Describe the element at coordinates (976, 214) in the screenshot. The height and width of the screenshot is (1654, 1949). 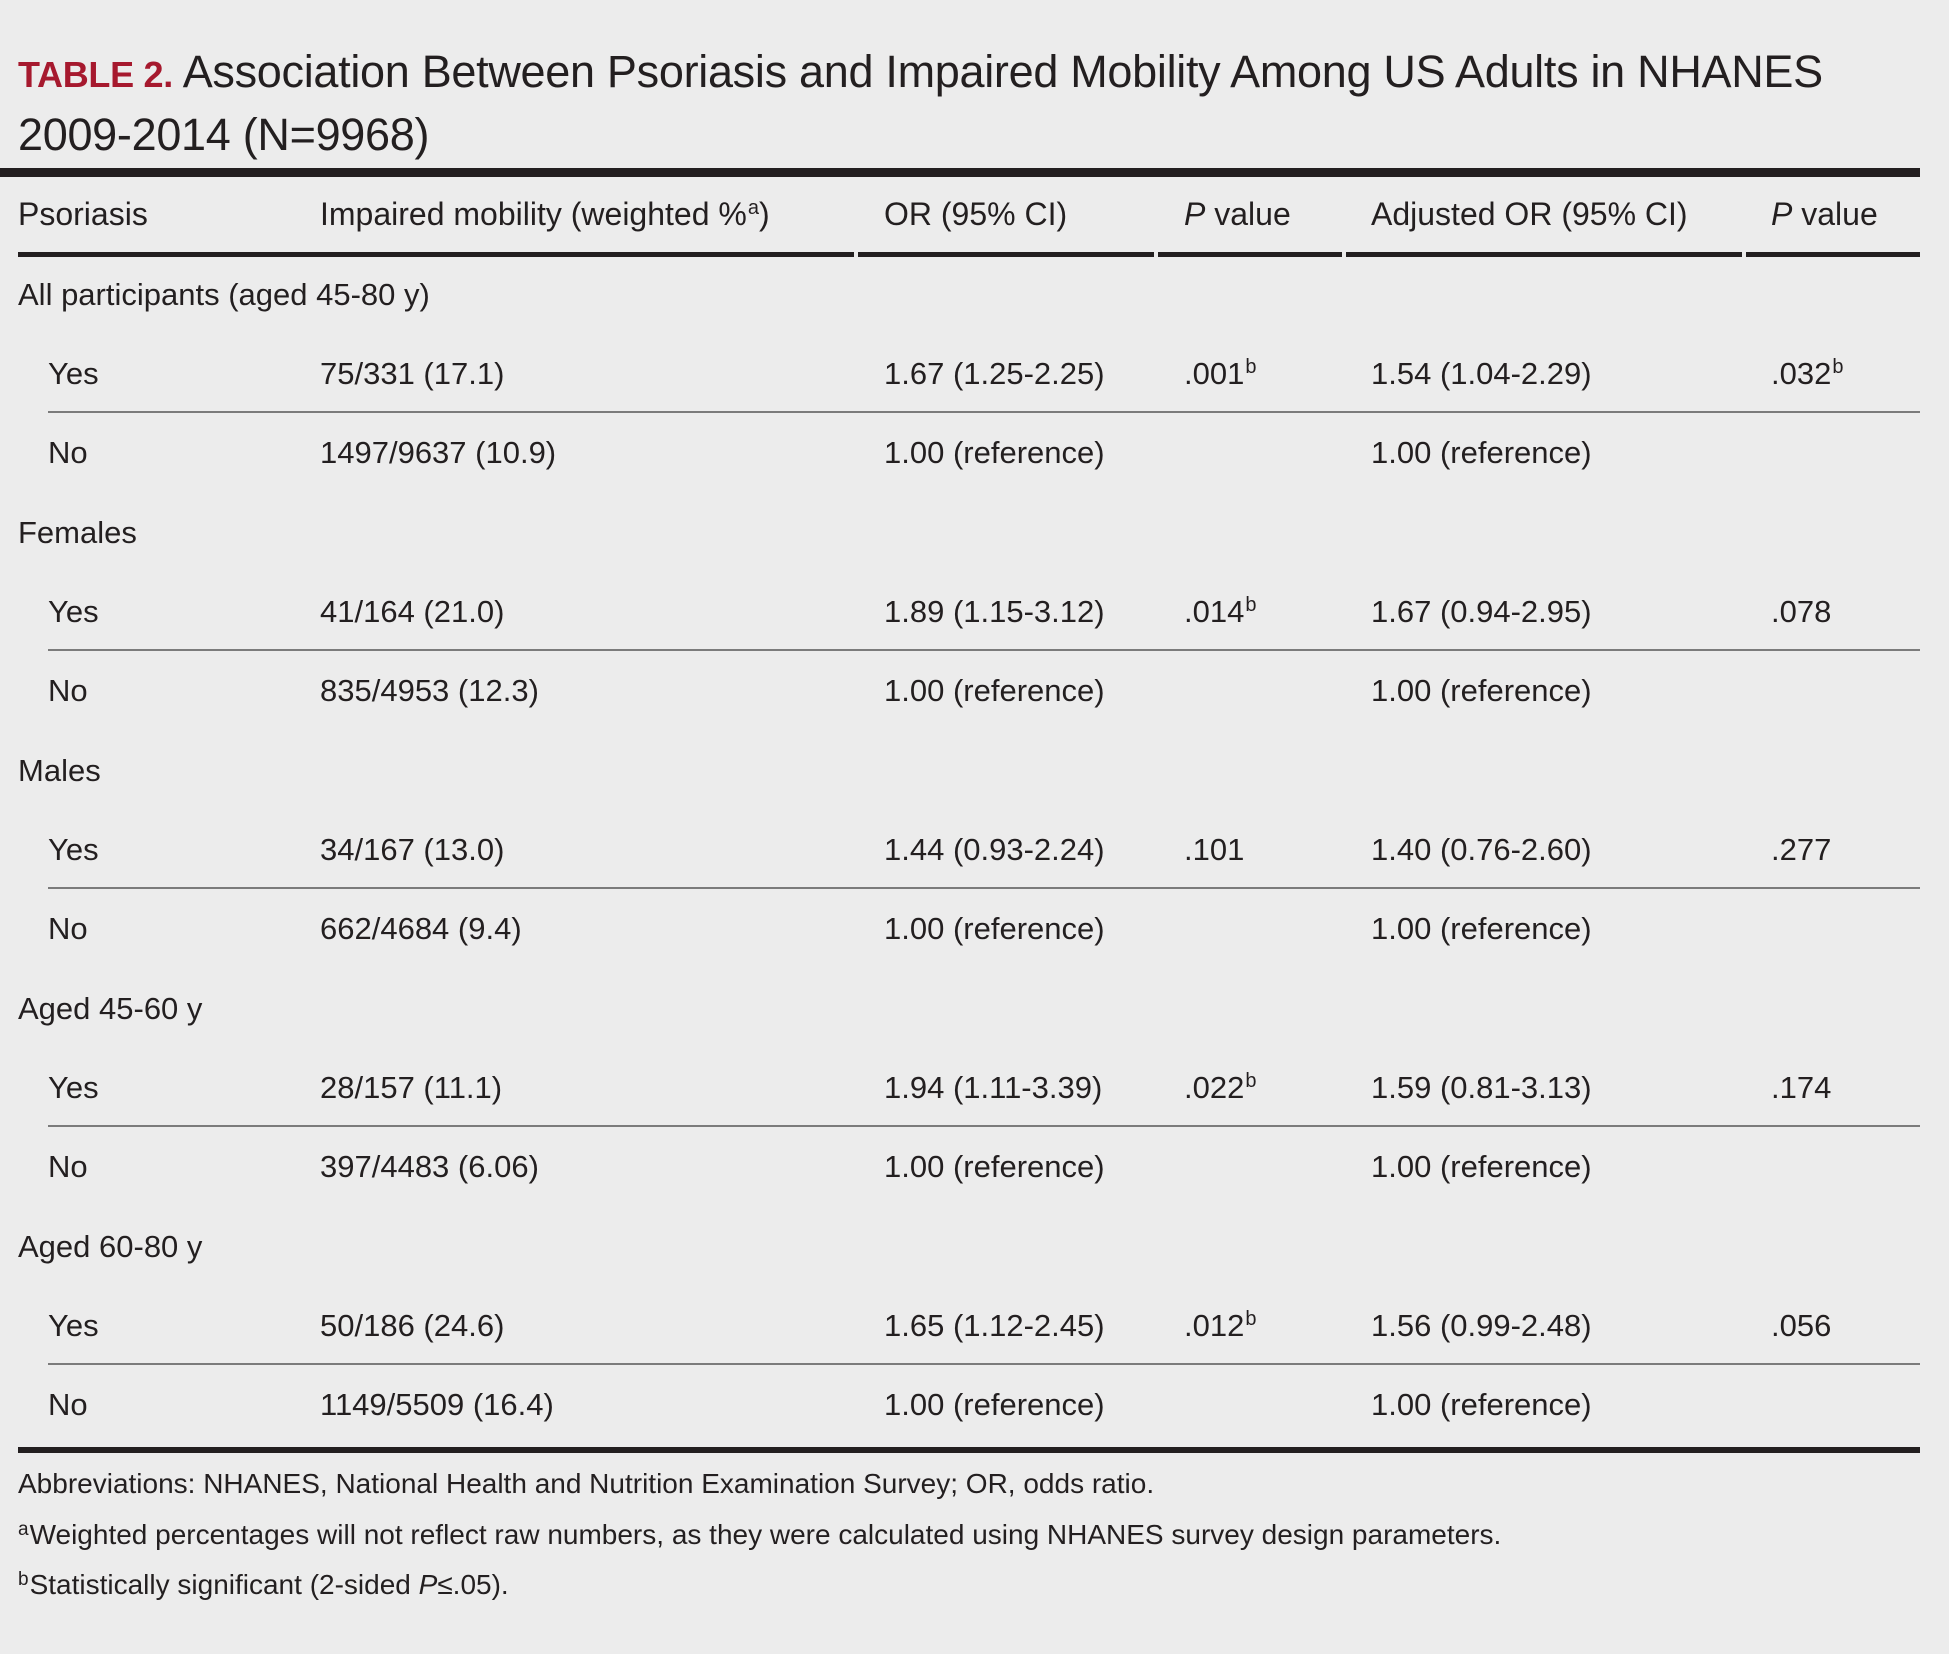
I see `header-or: OR (95% CI)` at that location.